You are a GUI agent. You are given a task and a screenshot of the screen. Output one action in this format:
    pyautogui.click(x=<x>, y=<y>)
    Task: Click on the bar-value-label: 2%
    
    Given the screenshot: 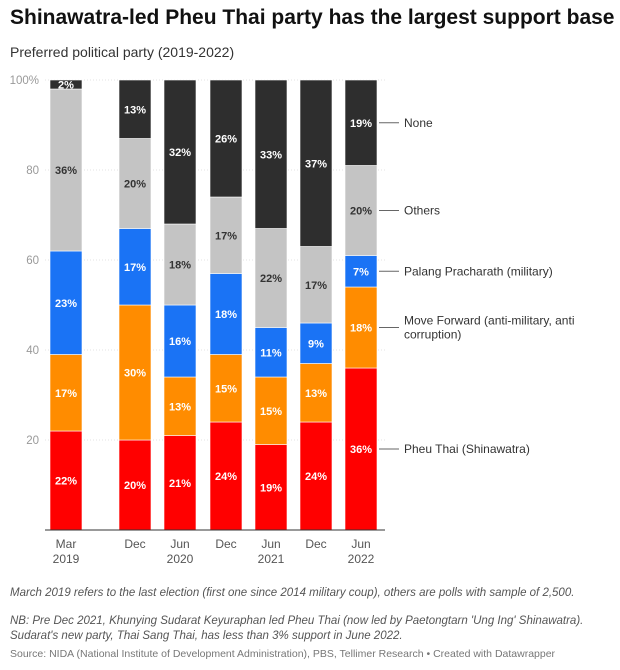 What is the action you would take?
    pyautogui.click(x=66, y=86)
    